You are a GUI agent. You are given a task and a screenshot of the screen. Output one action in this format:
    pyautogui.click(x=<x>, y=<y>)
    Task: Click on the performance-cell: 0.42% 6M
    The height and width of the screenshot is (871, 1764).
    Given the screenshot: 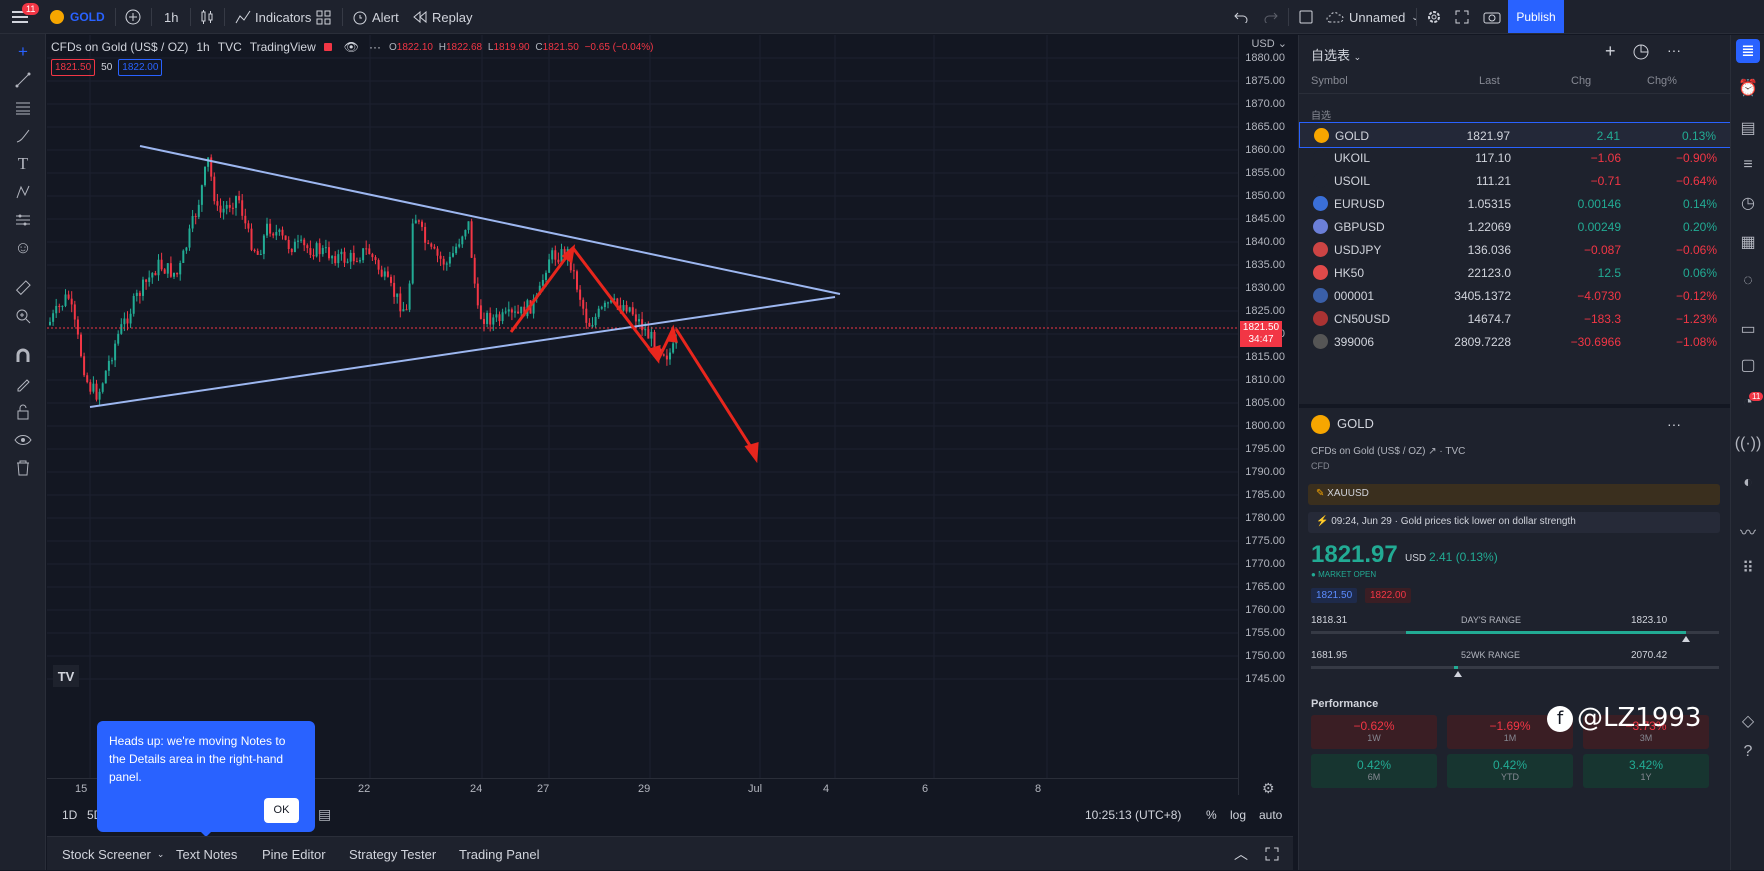 What is the action you would take?
    pyautogui.click(x=1374, y=771)
    